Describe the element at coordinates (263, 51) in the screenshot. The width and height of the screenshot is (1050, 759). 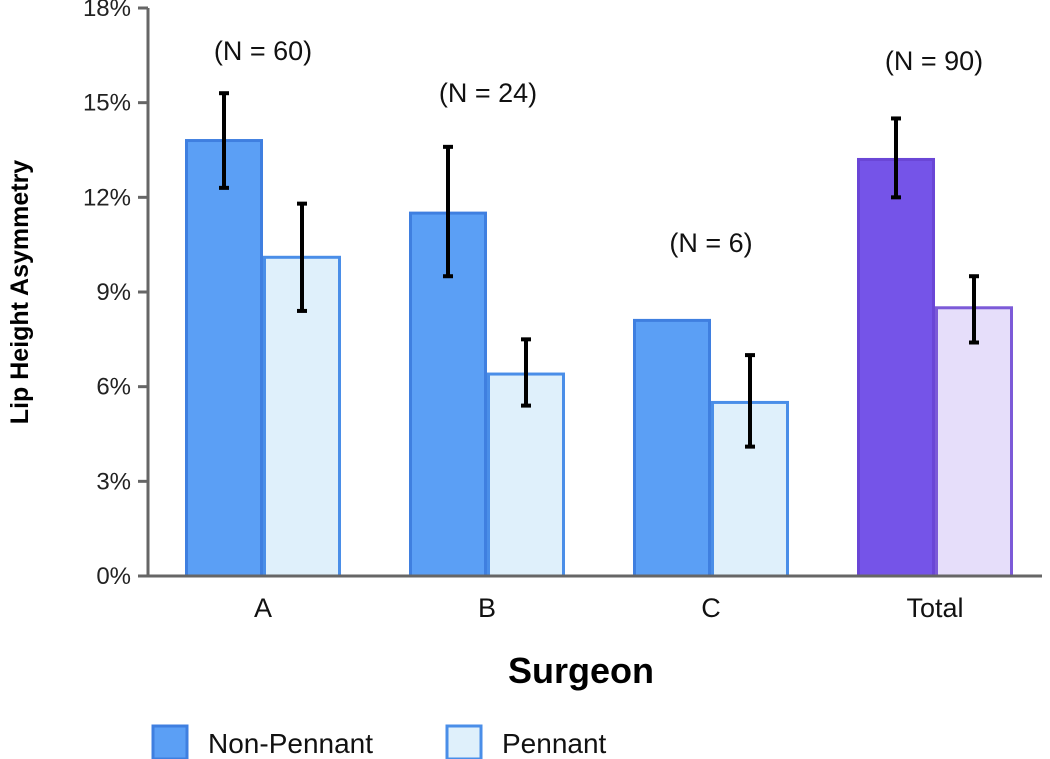
I see `sample-size-label-a: (N = 60)` at that location.